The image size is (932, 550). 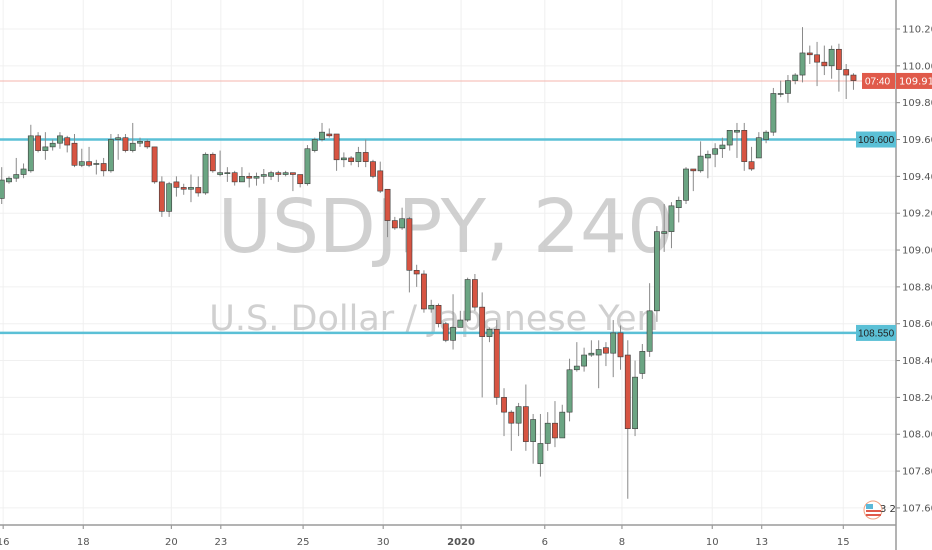 What do you see at coordinates (843, 542) in the screenshot?
I see `x-tick-label: 15` at bounding box center [843, 542].